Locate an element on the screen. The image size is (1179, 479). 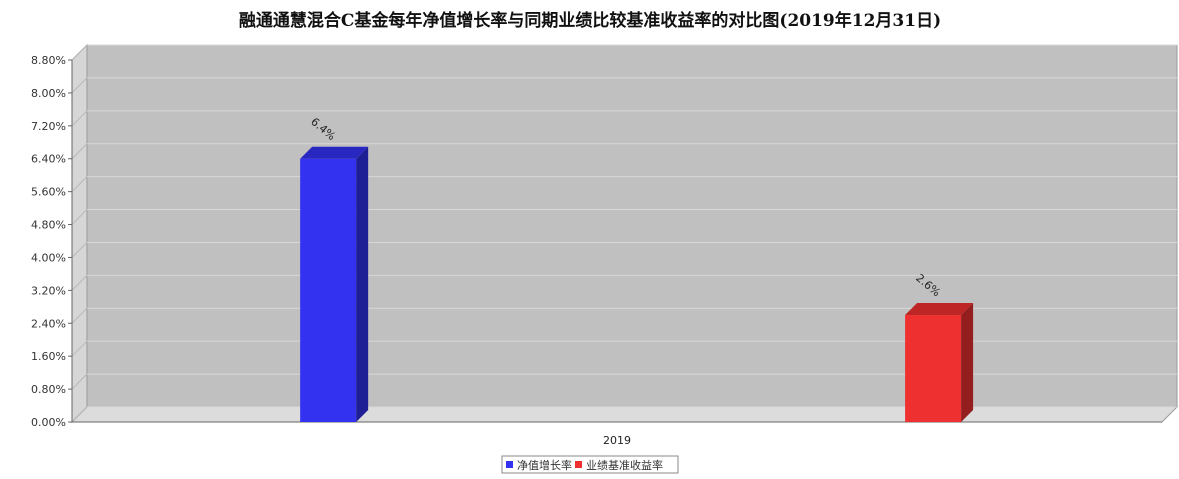
y-tick-label: 7.20% is located at coordinates (48, 126).